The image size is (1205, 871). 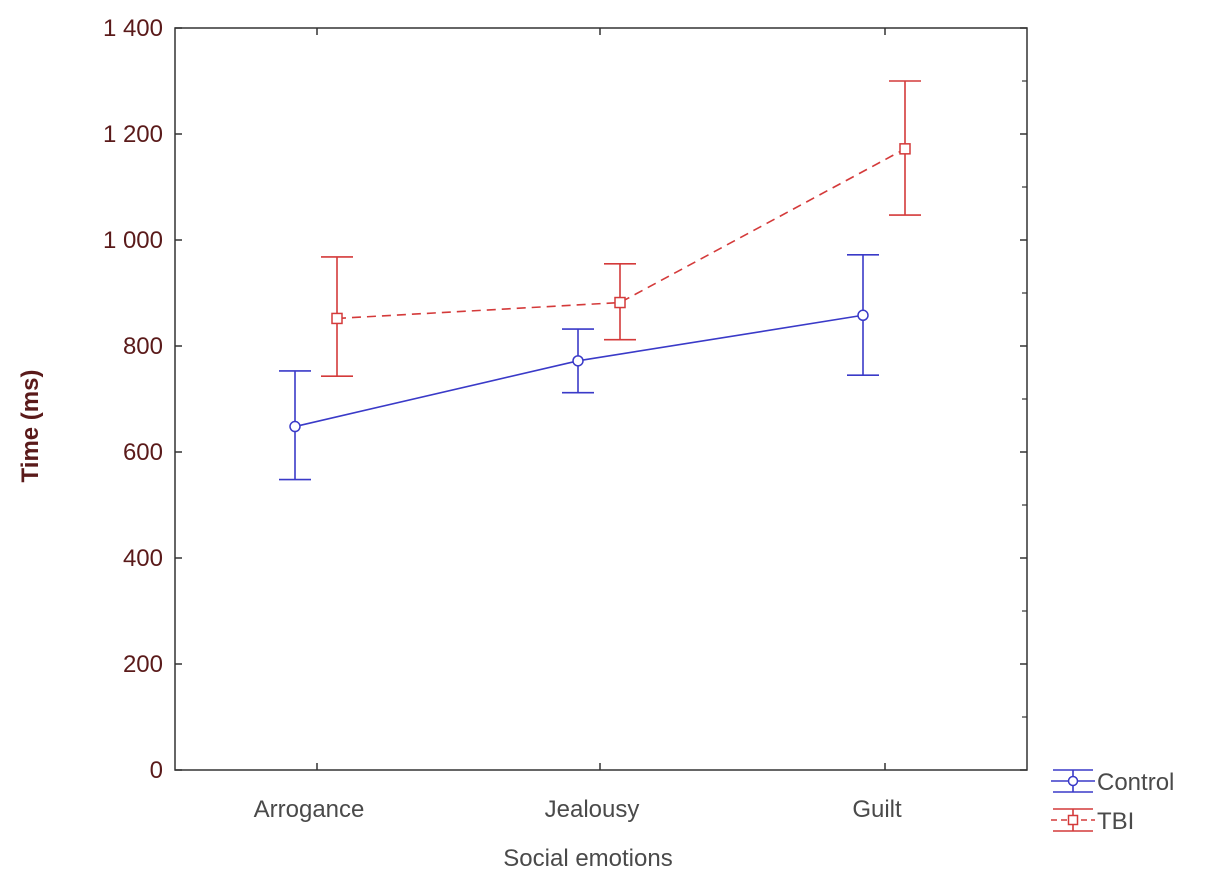 I want to click on legend-label: TBI, so click(x=1115, y=821).